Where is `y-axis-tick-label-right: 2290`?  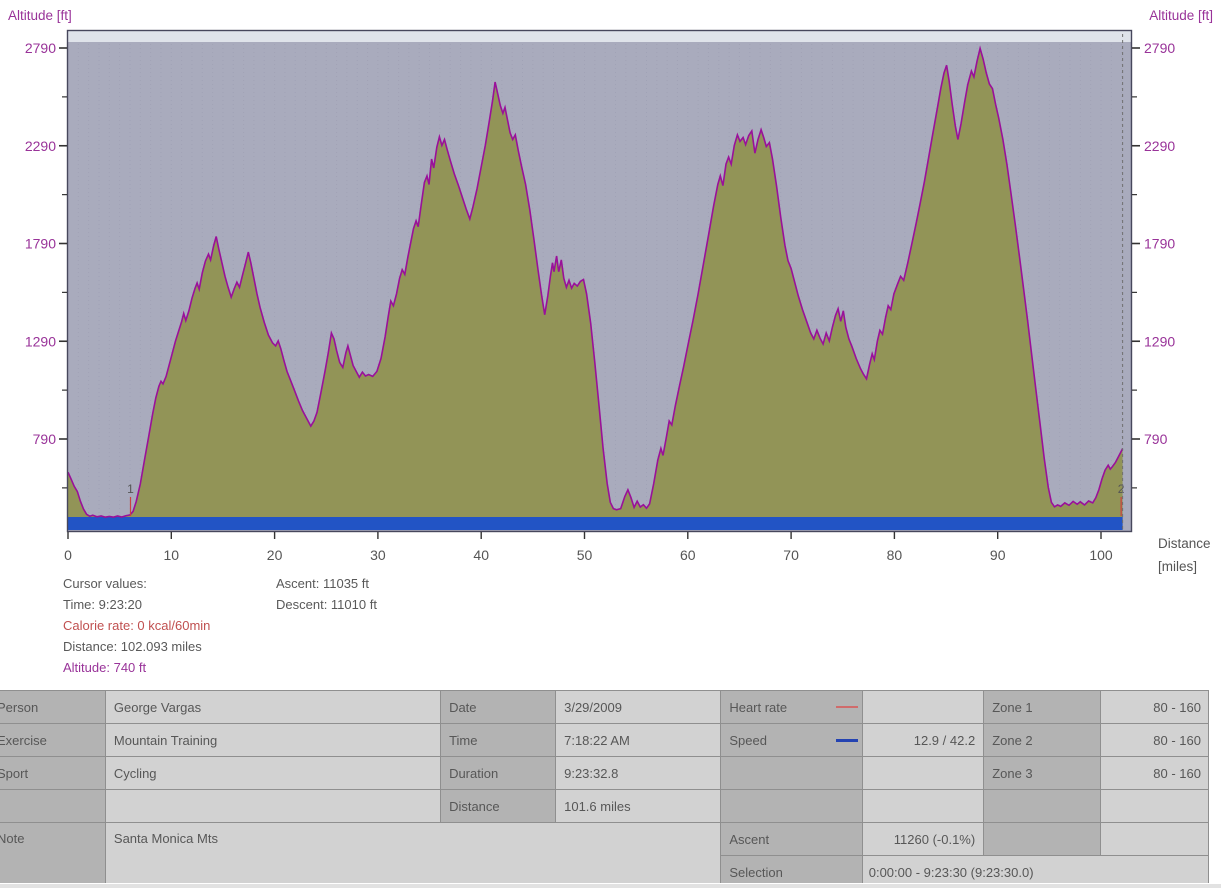 y-axis-tick-label-right: 2290 is located at coordinates (1159, 146).